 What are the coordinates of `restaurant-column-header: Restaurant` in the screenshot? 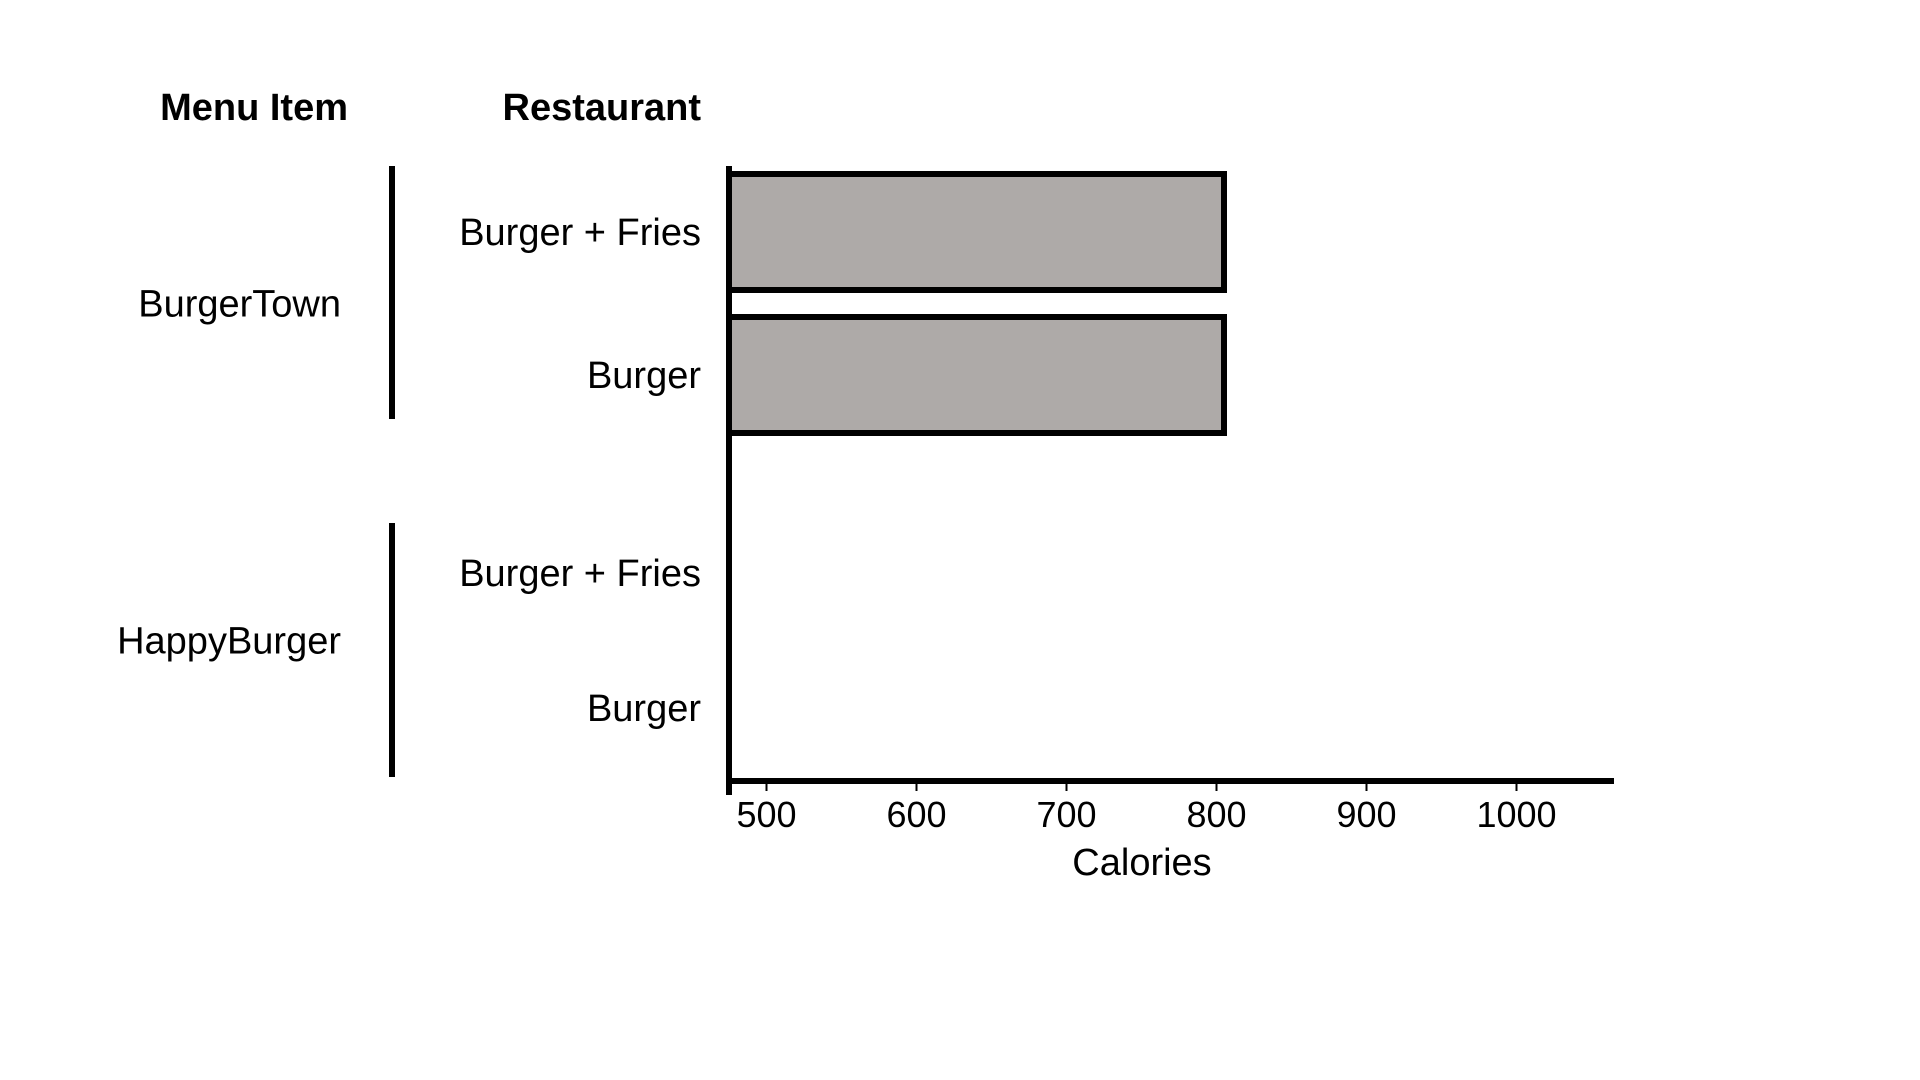 It's located at (602, 108).